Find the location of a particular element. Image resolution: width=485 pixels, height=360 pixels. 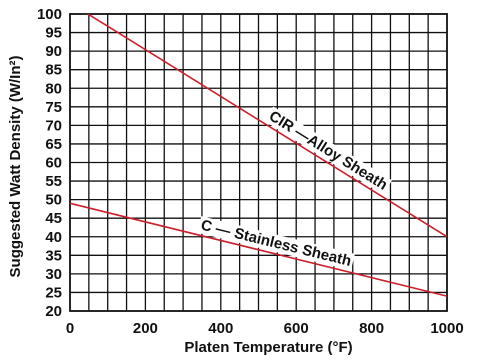

y-tick-label: 25 is located at coordinates (53, 292).